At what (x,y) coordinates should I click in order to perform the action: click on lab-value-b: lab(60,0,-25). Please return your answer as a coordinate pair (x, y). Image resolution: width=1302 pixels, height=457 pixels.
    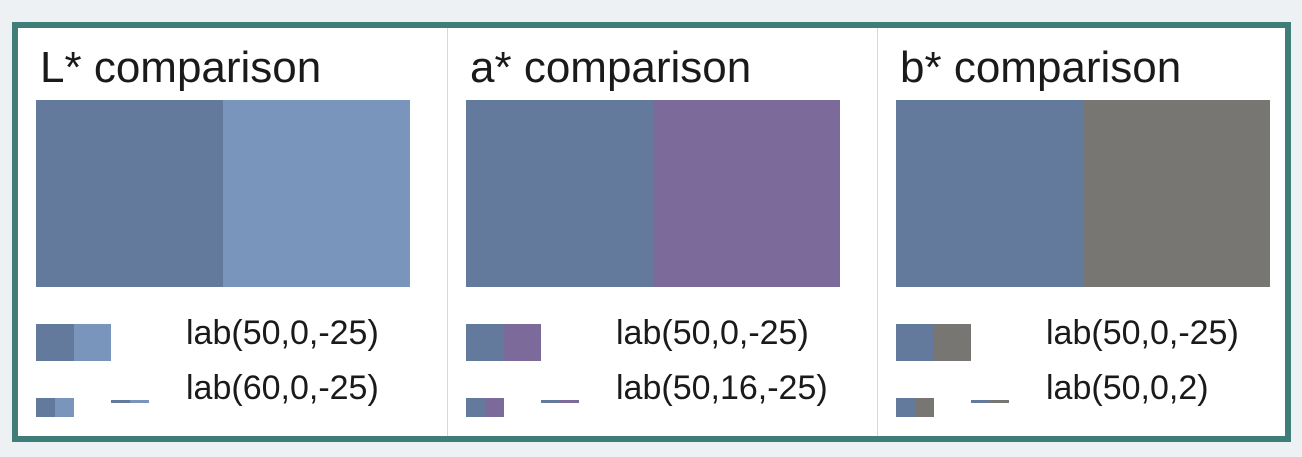
    Looking at the image, I should click on (282, 388).